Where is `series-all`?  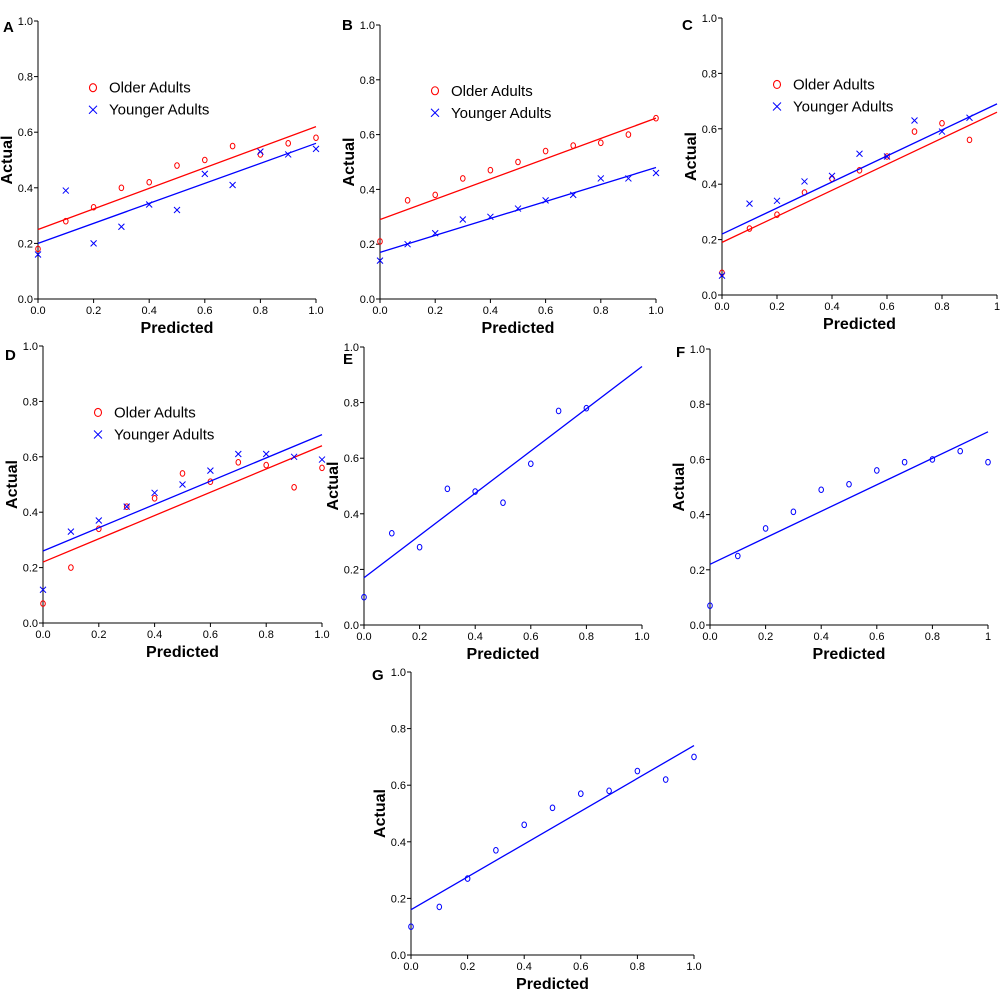
series-all is located at coordinates (502, 483).